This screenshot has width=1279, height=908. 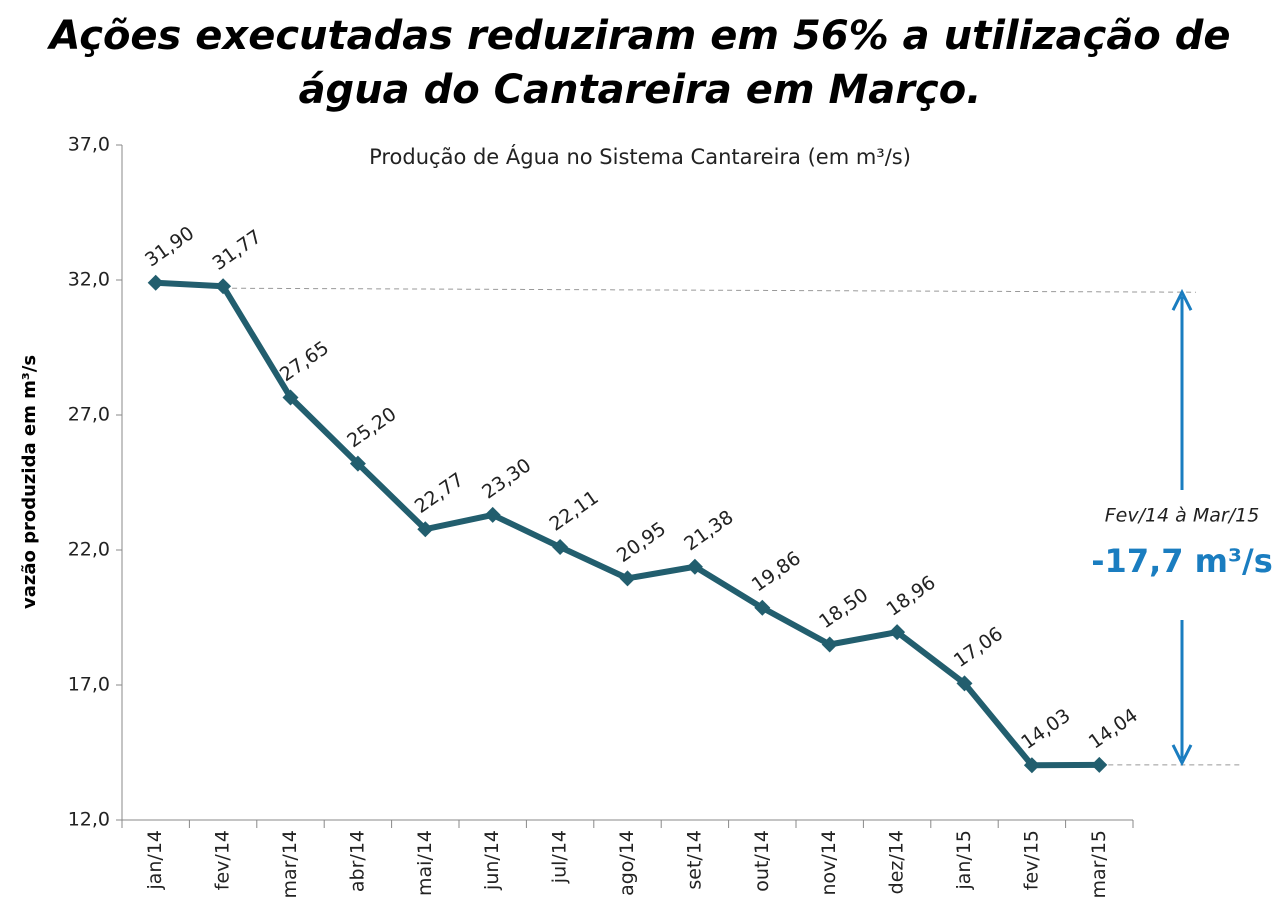 I want to click on x-tick-label: ago/14, so click(x=627, y=863).